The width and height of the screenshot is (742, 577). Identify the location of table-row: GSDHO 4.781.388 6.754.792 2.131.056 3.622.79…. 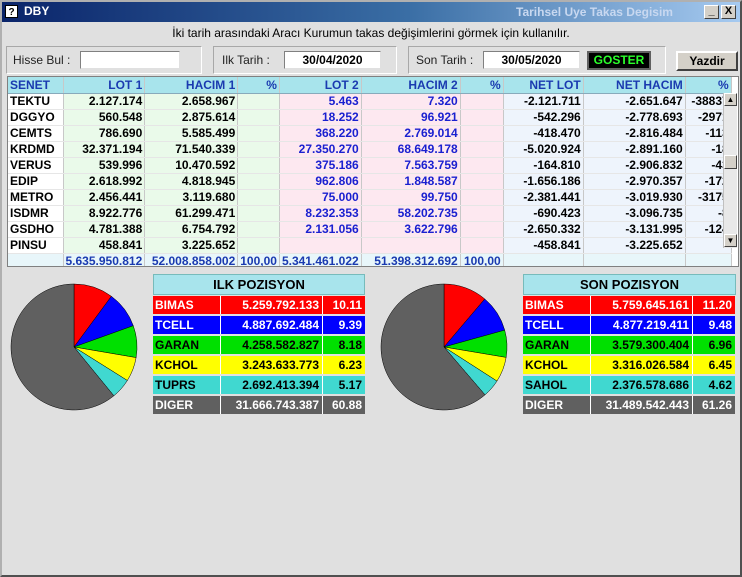
(370, 229).